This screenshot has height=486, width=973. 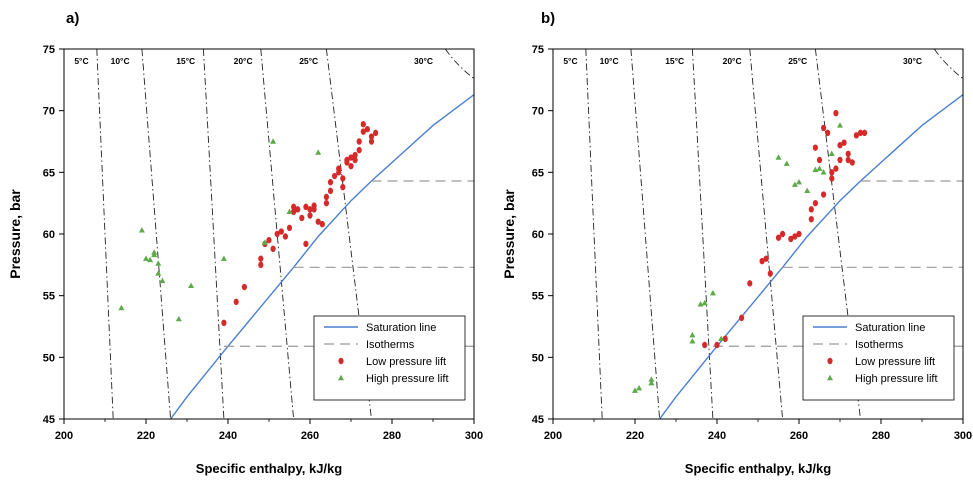 What do you see at coordinates (553, 436) in the screenshot?
I see `x-tick-label: 200` at bounding box center [553, 436].